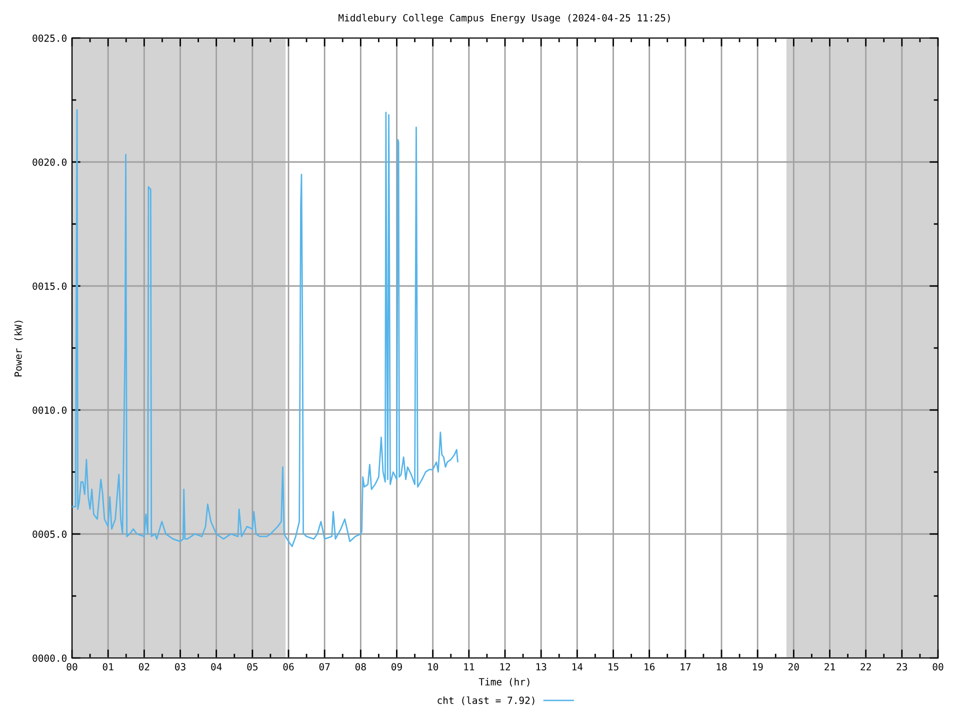 The image size is (960, 720). Describe the element at coordinates (829, 666) in the screenshot. I see `x-tick-label: 21` at that location.